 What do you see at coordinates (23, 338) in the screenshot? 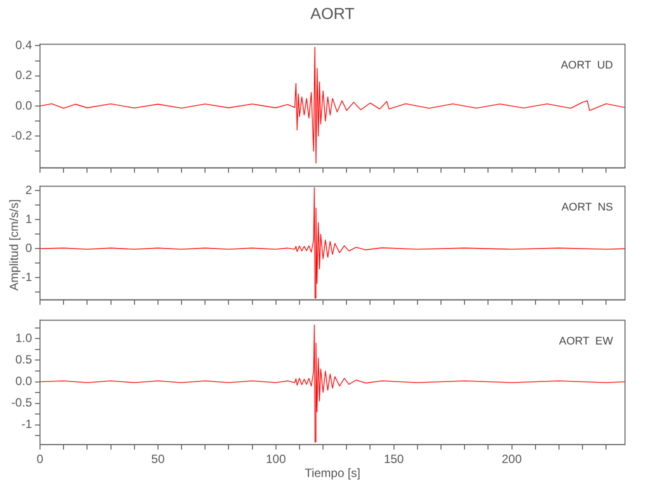
I see `y-tick-label: 1.0` at bounding box center [23, 338].